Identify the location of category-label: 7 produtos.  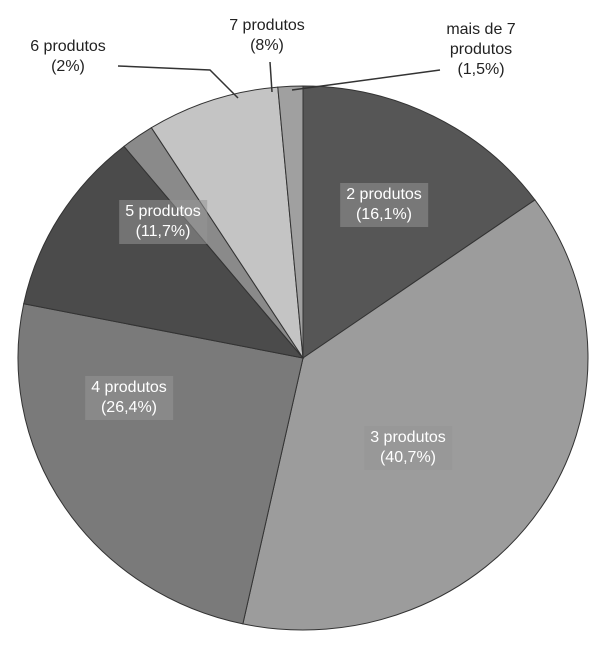
(267, 25).